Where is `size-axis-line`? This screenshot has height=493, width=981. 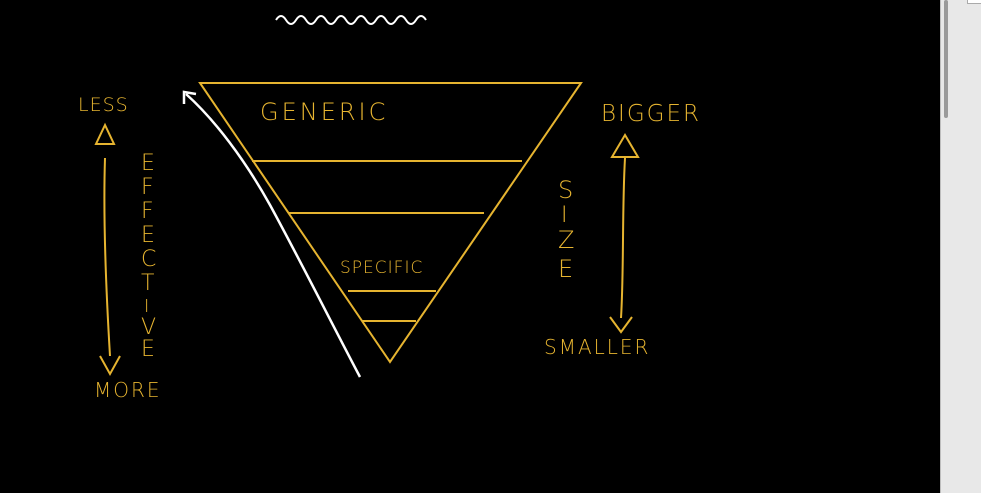 size-axis-line is located at coordinates (623, 238).